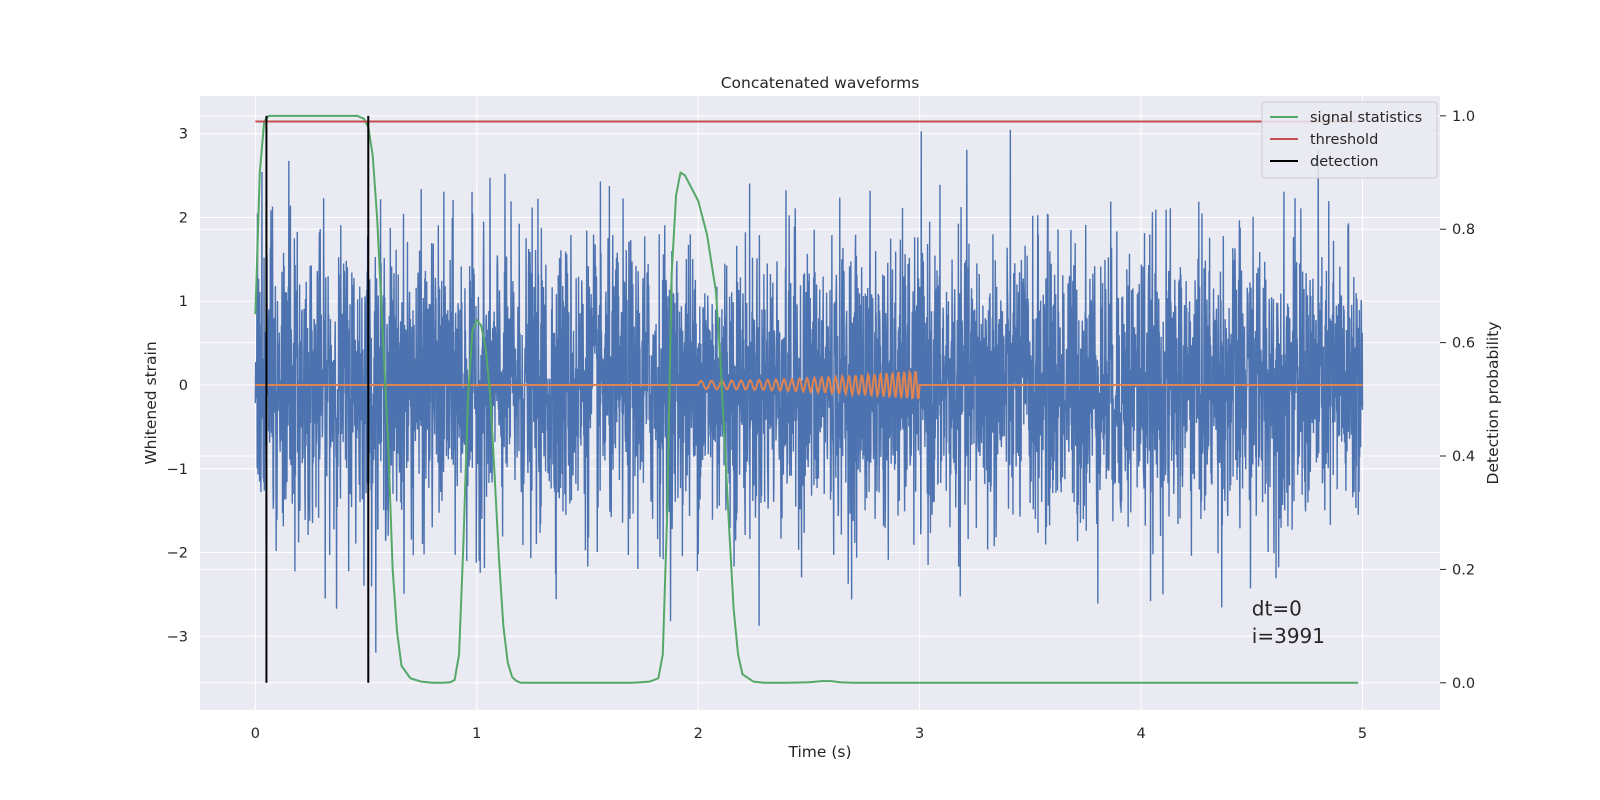 The height and width of the screenshot is (800, 1600). What do you see at coordinates (255, 734) in the screenshot?
I see `x-tick-label: 0` at bounding box center [255, 734].